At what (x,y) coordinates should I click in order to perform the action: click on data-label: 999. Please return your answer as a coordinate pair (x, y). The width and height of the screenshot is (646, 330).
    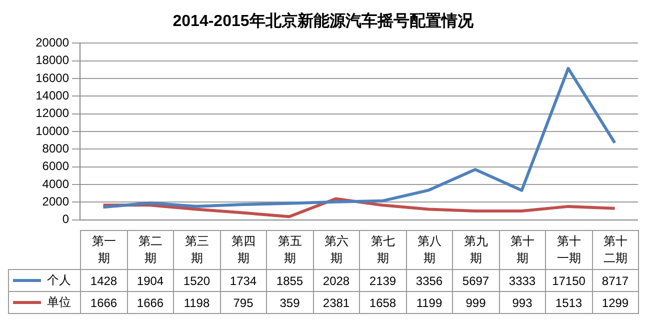
    Looking at the image, I should click on (475, 303).